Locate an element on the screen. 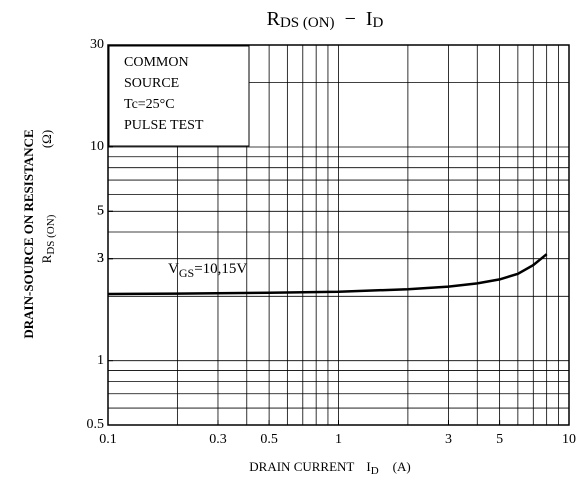 This screenshot has width=586, height=488. annotation: VGS=10,15V is located at coordinates (207, 270).